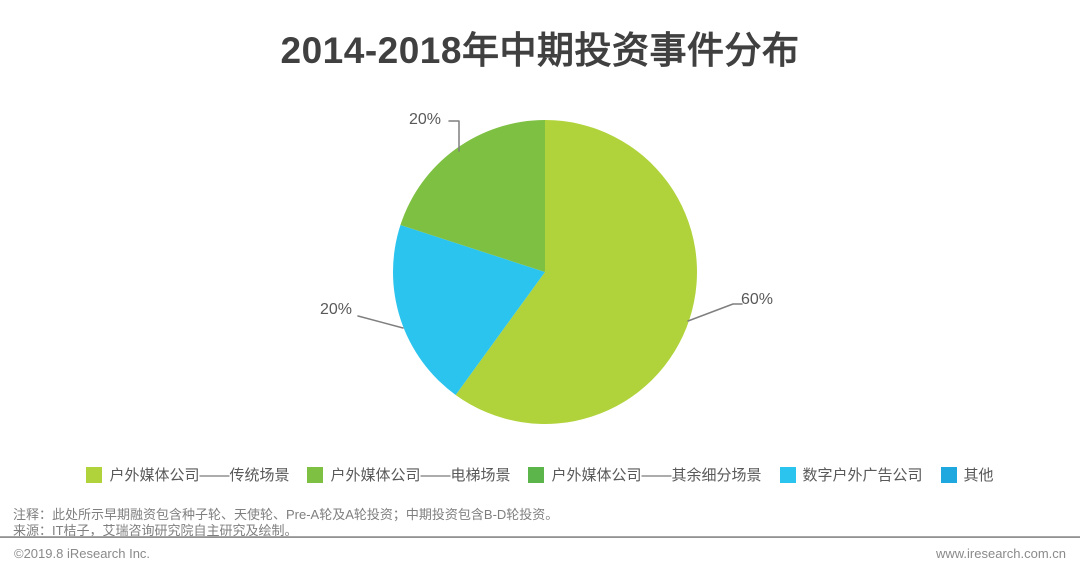 The width and height of the screenshot is (1080, 566). I want to click on legend-item-others: 其他, so click(967, 474).